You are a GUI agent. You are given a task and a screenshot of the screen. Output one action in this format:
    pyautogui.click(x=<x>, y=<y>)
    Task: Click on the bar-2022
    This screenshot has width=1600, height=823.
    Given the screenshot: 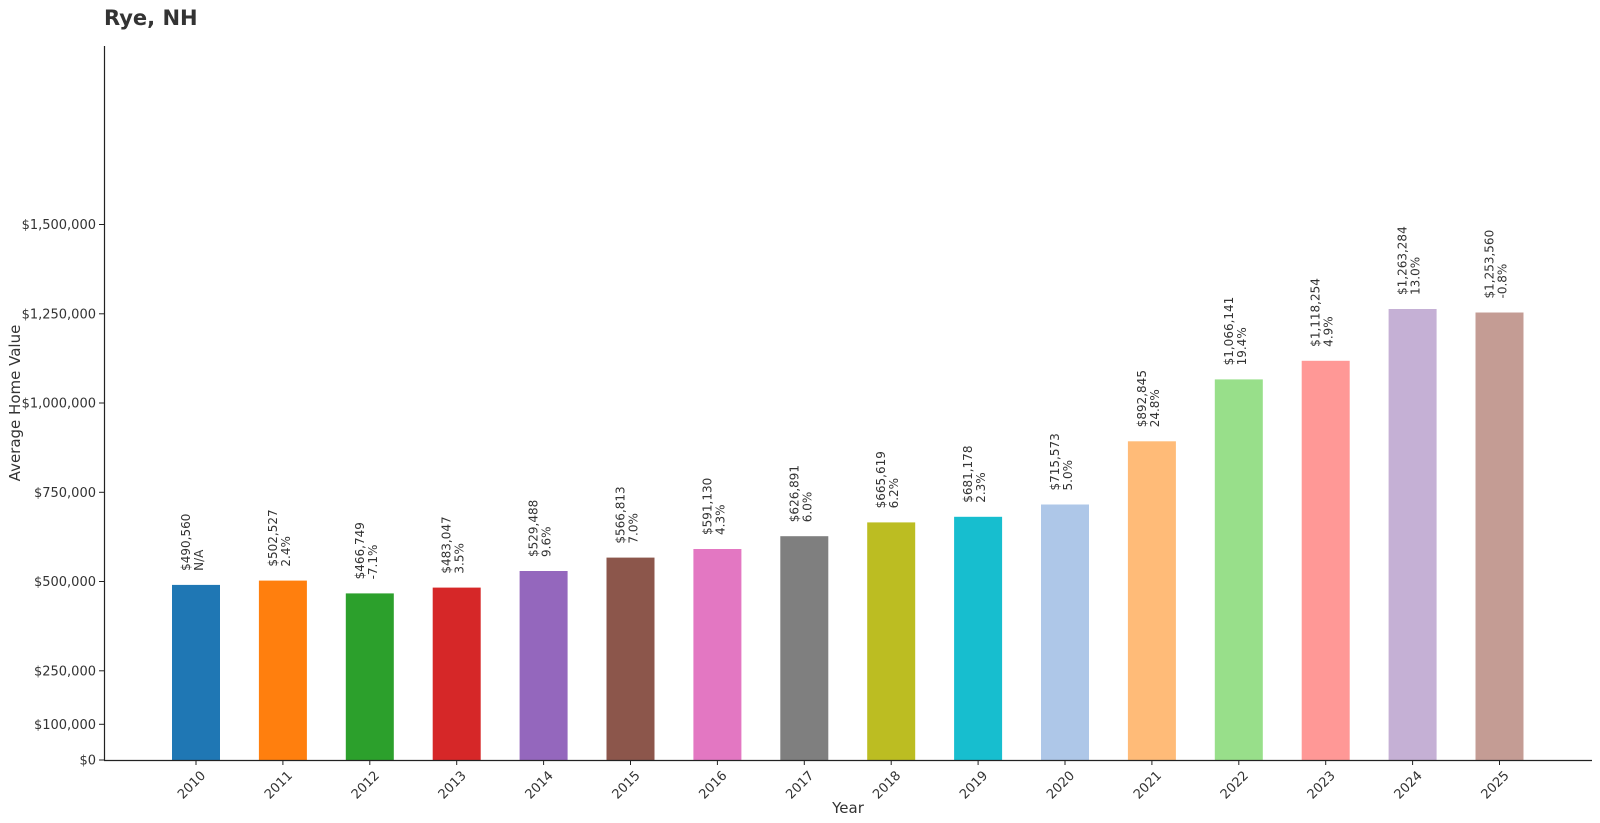 What is the action you would take?
    pyautogui.click(x=1238, y=569)
    